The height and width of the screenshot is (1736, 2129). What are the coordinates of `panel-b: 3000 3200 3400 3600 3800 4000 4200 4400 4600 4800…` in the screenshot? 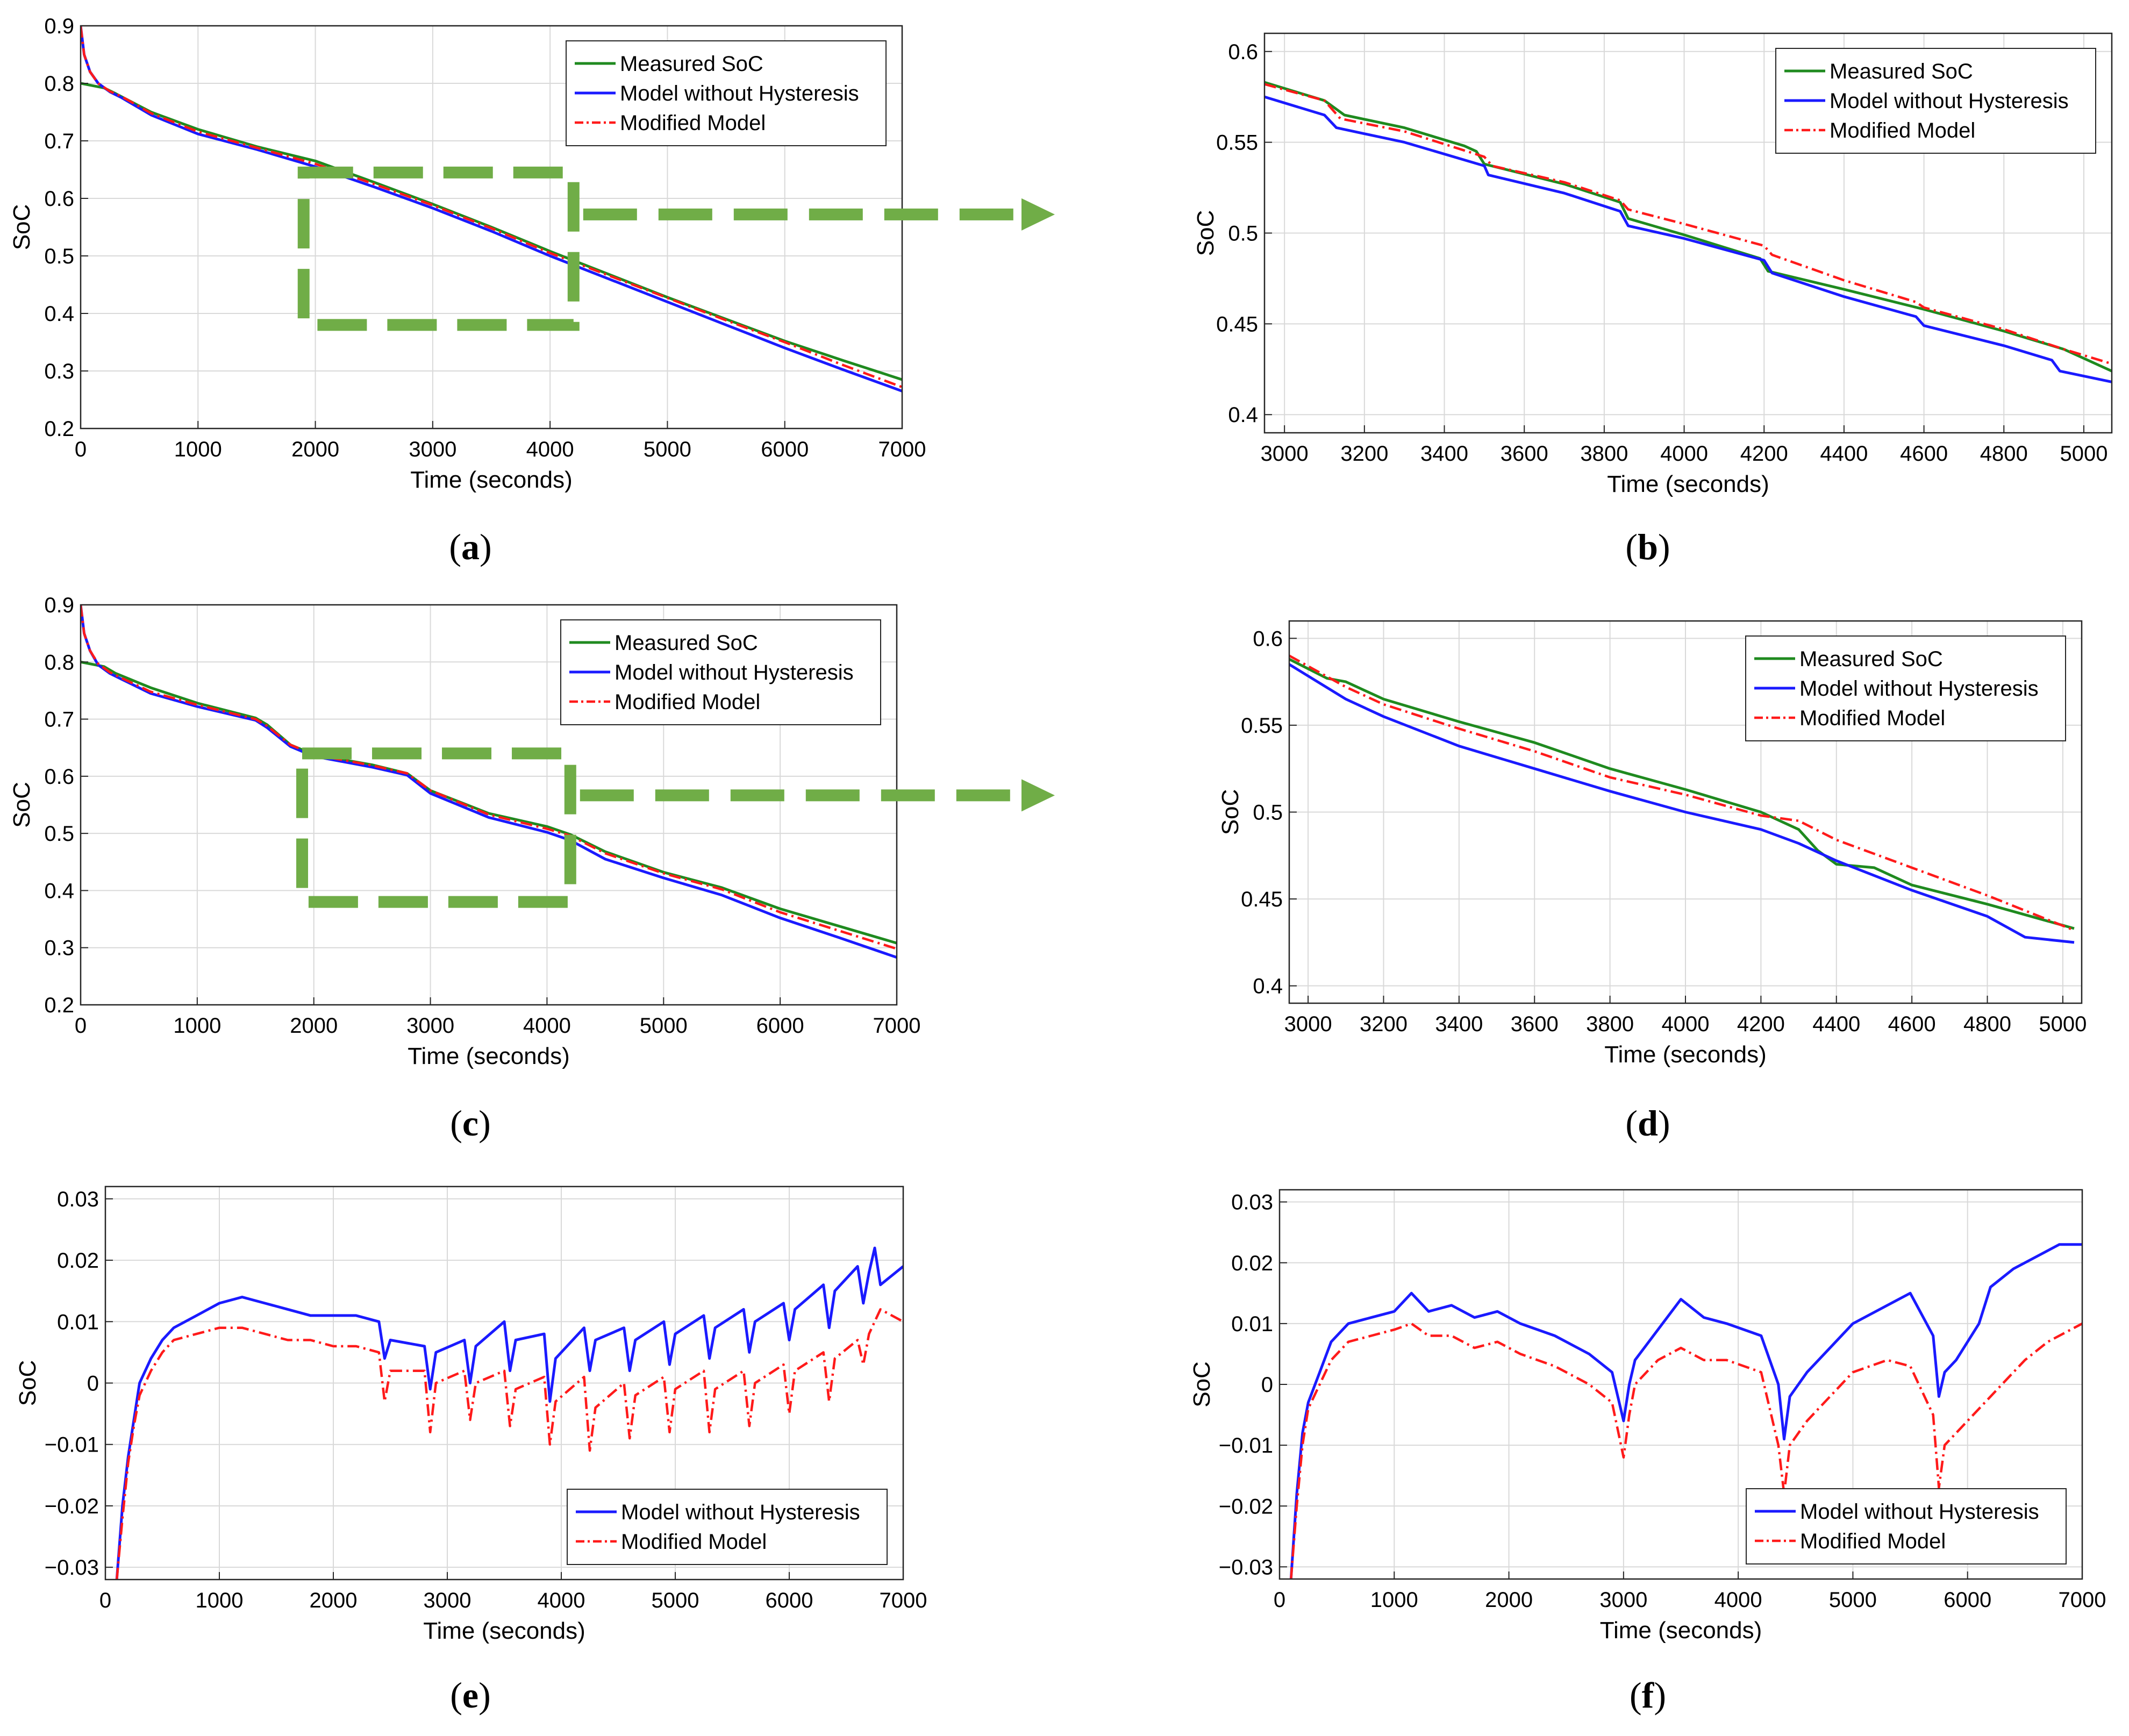 It's located at (1653, 264).